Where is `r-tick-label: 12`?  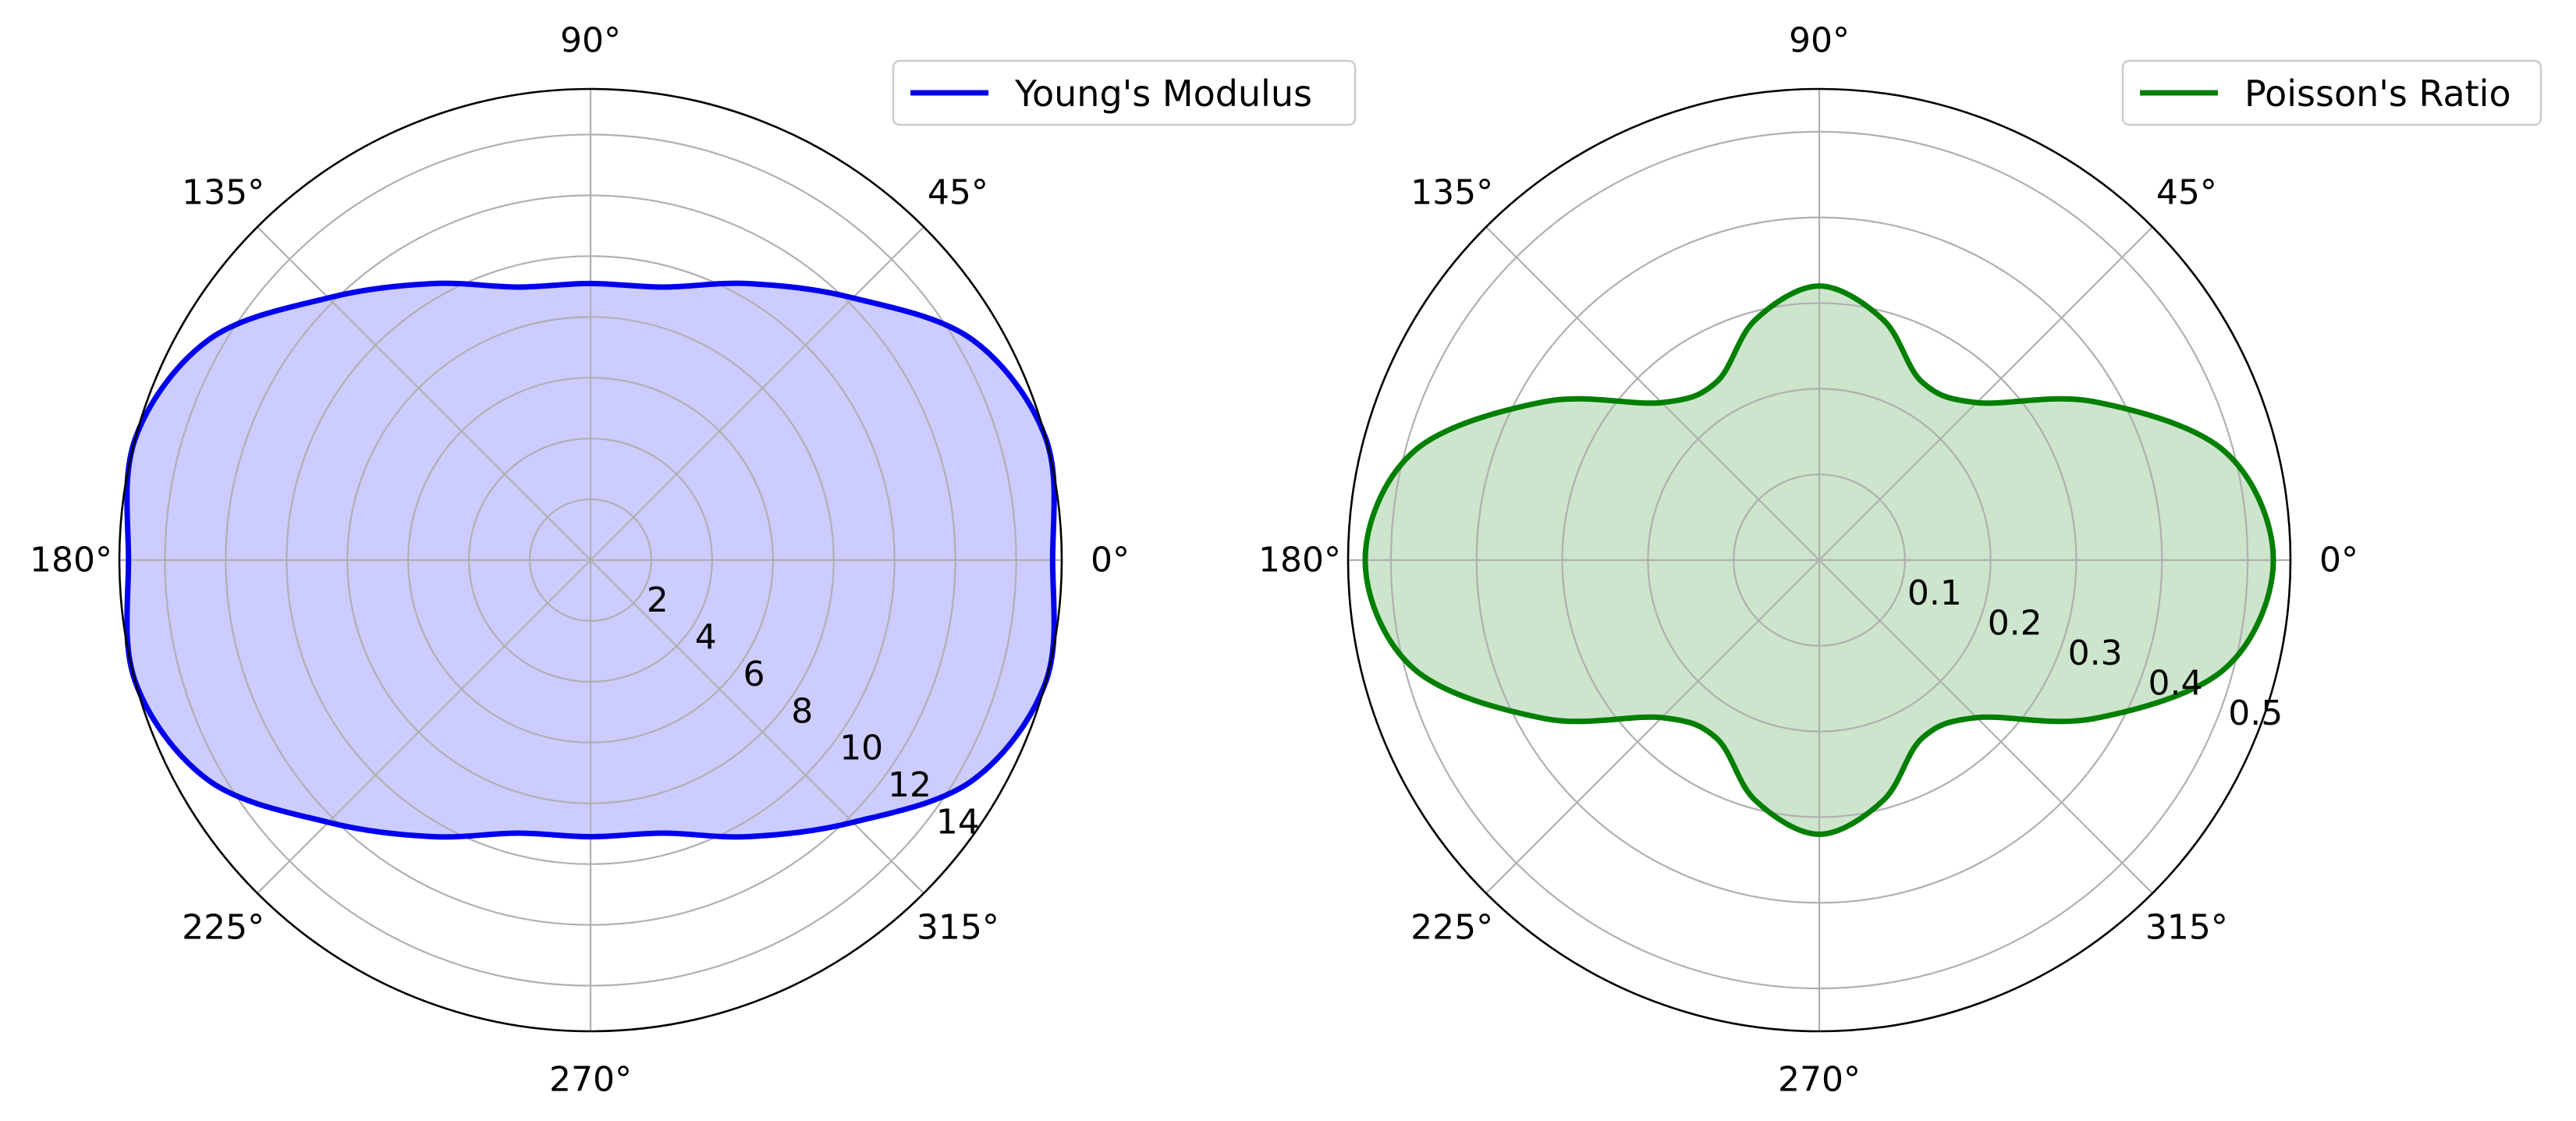
r-tick-label: 12 is located at coordinates (909, 785).